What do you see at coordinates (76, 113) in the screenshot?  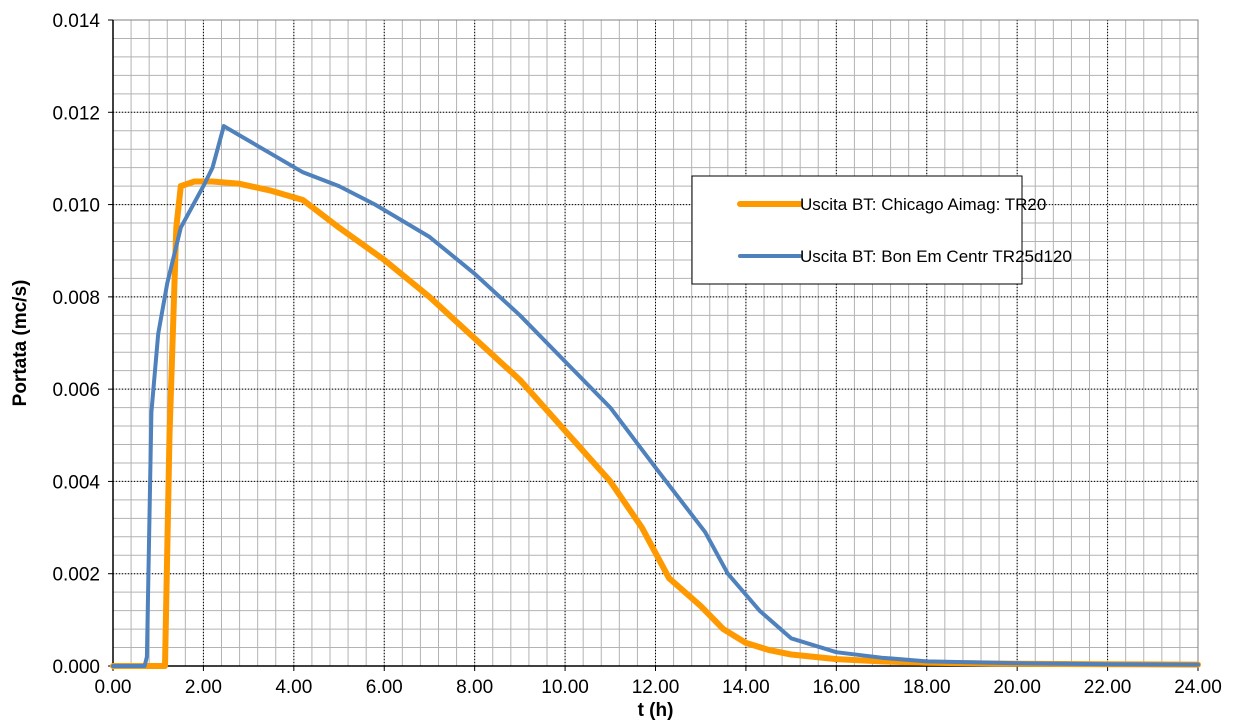 I see `y-tick-label: 0.012` at bounding box center [76, 113].